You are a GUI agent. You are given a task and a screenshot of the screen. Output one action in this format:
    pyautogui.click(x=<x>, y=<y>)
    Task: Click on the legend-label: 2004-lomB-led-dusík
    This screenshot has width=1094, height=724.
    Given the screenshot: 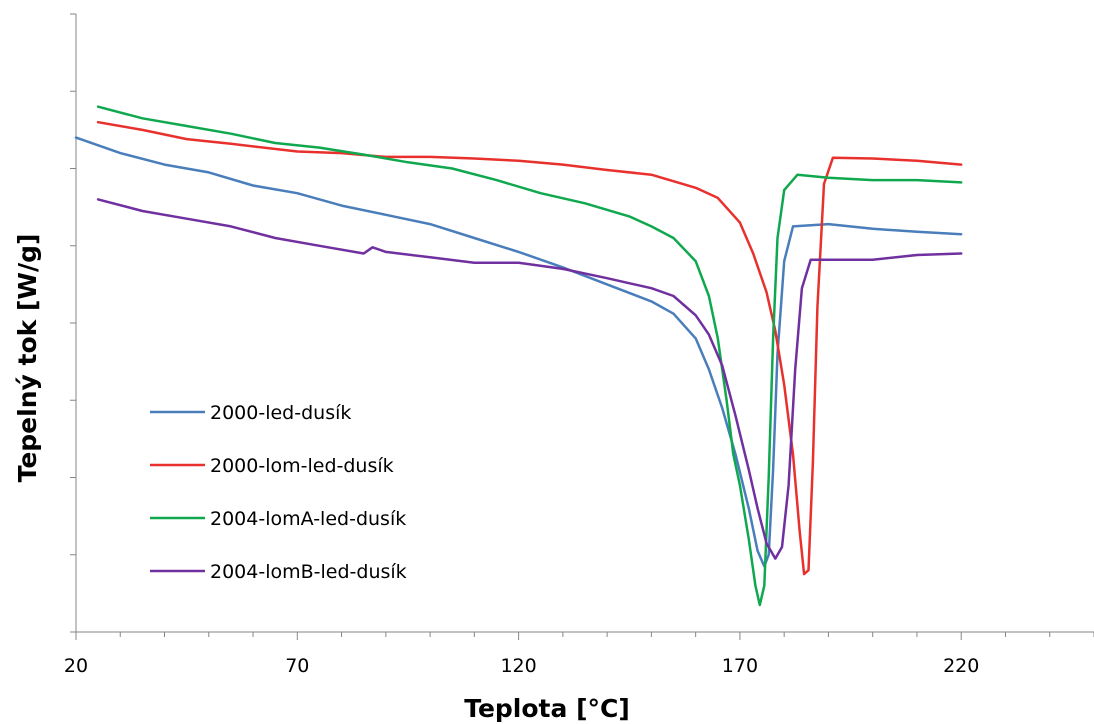 What is the action you would take?
    pyautogui.click(x=308, y=572)
    